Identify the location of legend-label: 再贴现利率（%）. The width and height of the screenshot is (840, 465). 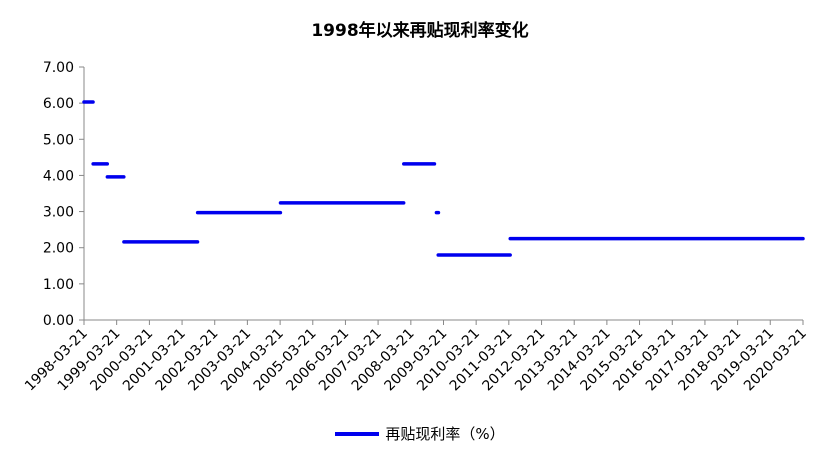
(445, 434).